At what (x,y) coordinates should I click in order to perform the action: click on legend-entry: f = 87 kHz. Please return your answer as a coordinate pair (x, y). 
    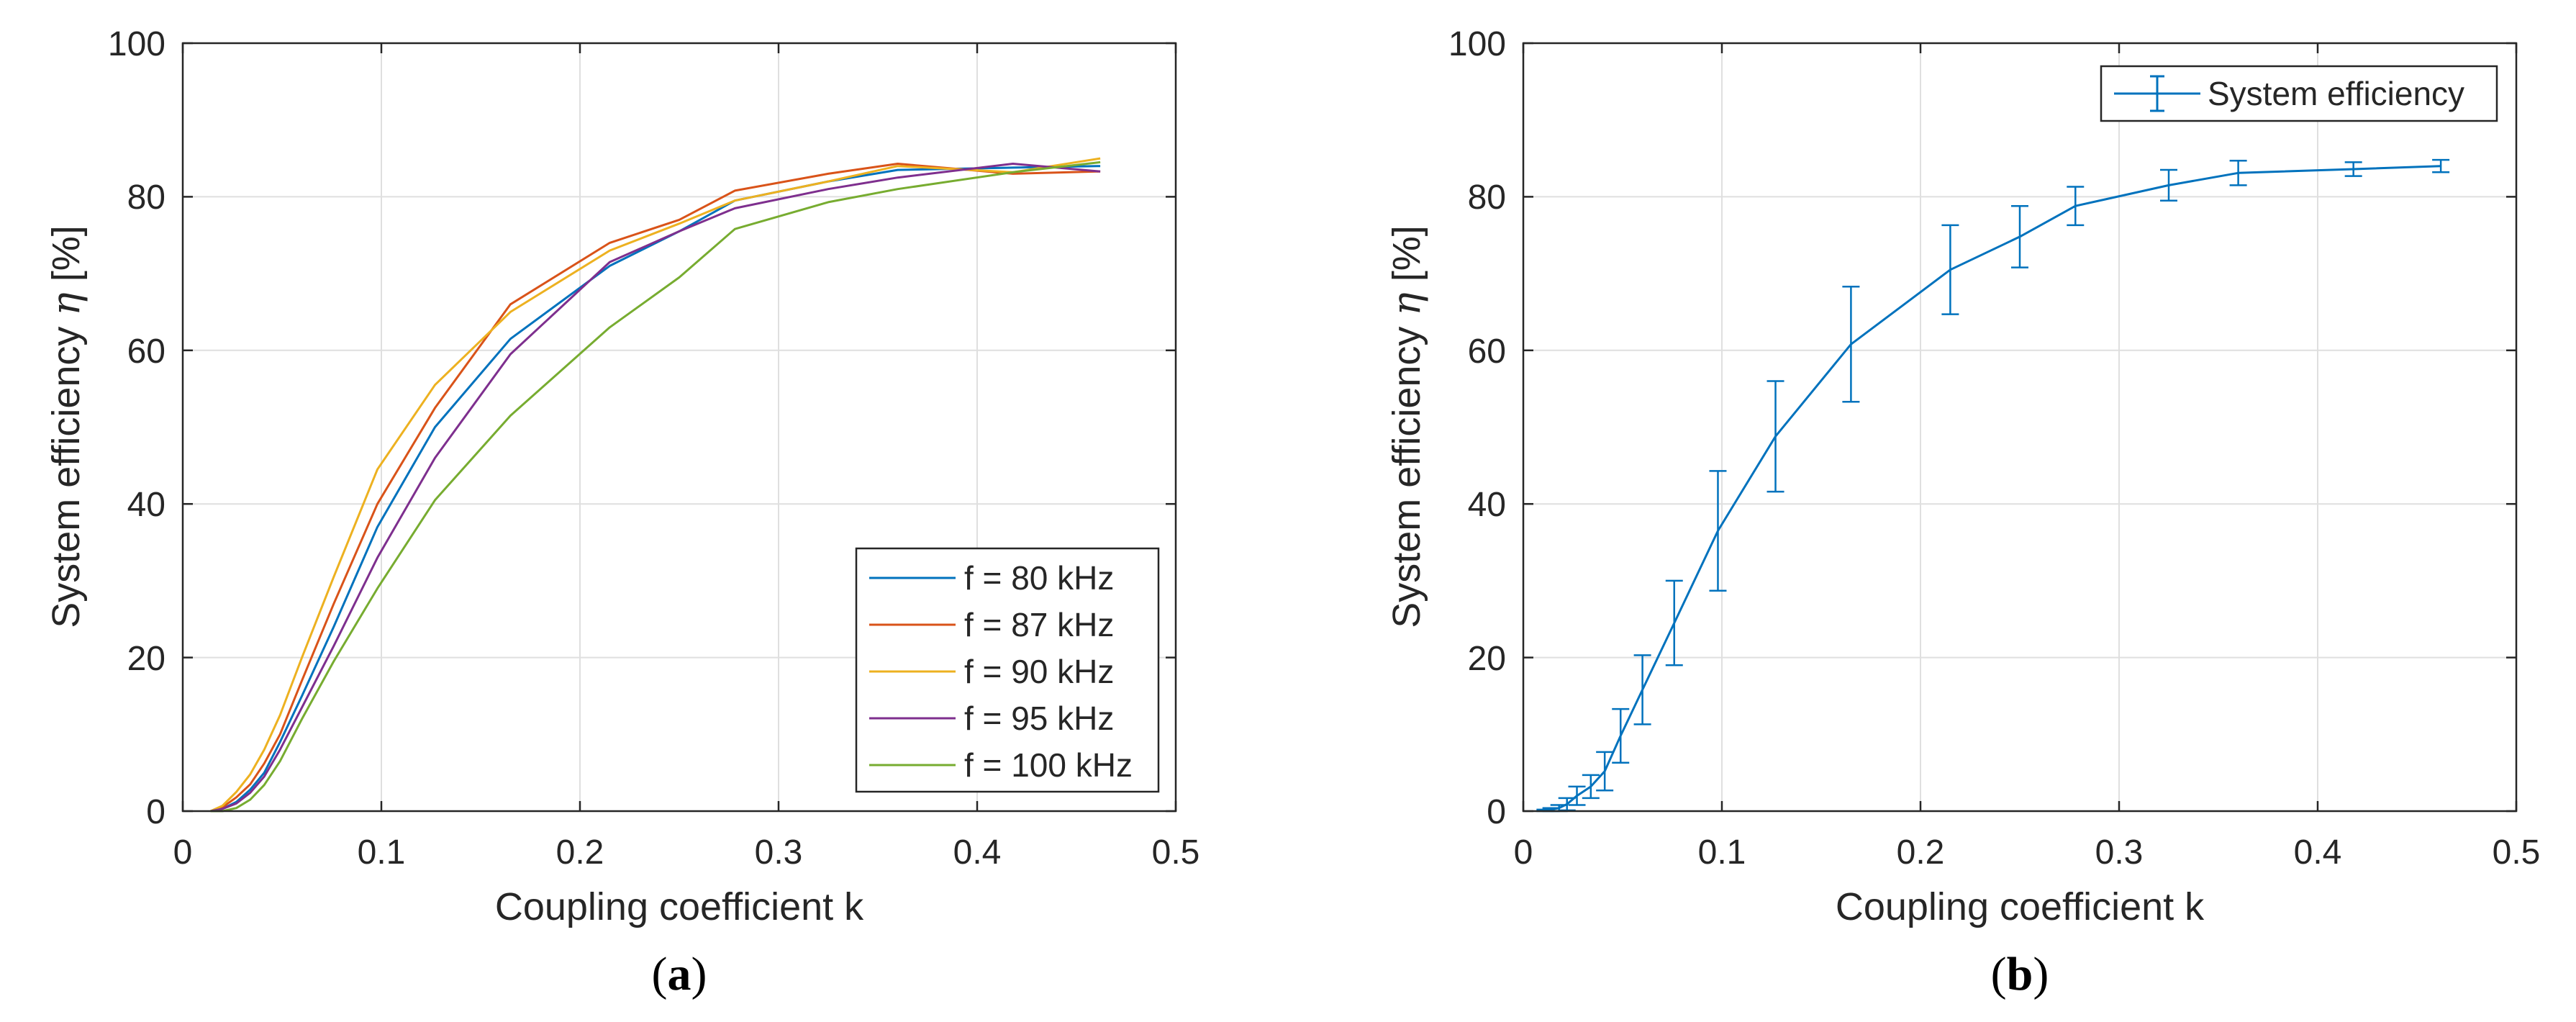
    Looking at the image, I should click on (992, 625).